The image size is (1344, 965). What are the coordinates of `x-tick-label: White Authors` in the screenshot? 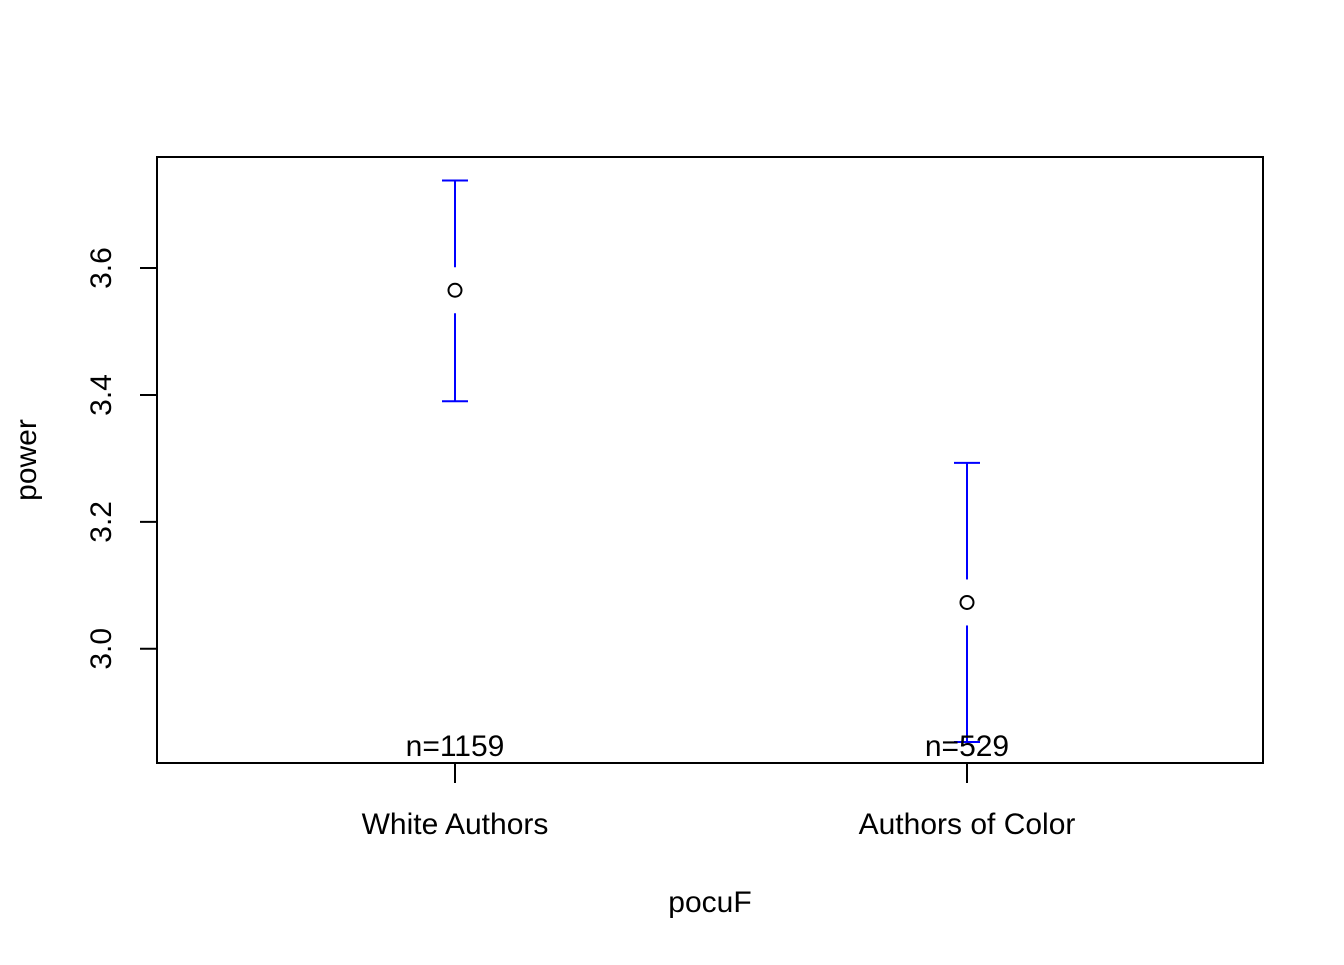 It's located at (455, 824).